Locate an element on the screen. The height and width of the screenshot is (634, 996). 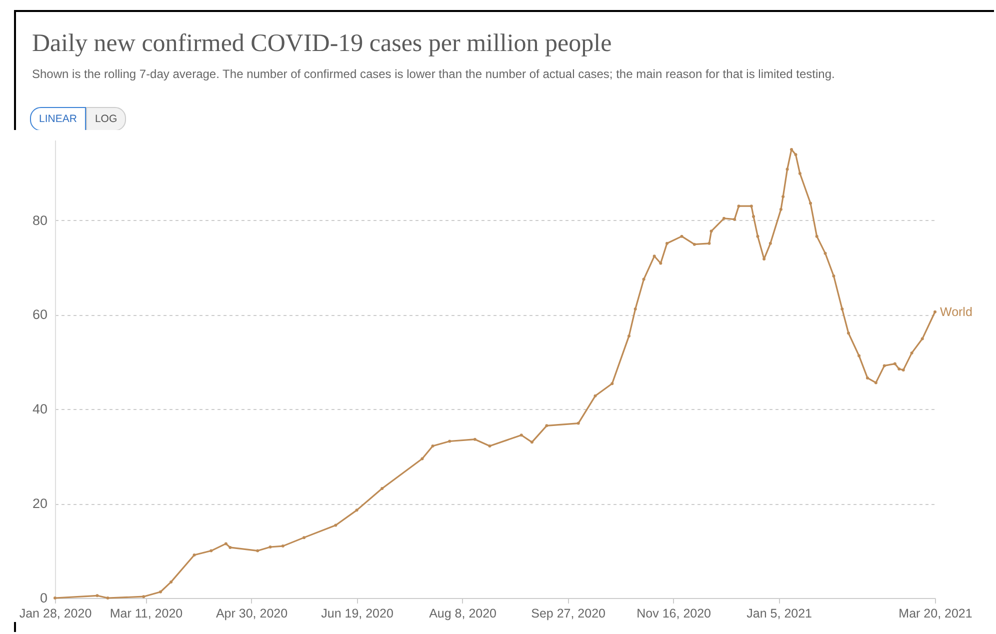
x-tick-label: Jan 28, 2020 is located at coordinates (55, 613).